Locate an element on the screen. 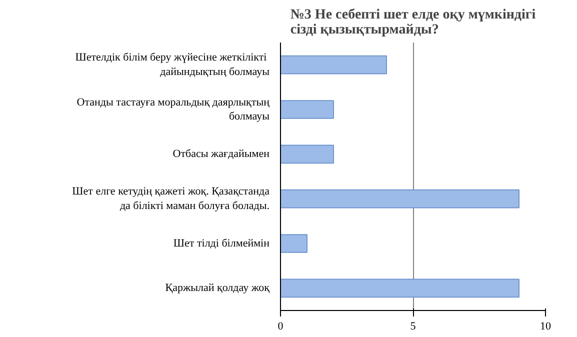  y-tick-label: Шет тілді білмеймін is located at coordinates (221, 244).